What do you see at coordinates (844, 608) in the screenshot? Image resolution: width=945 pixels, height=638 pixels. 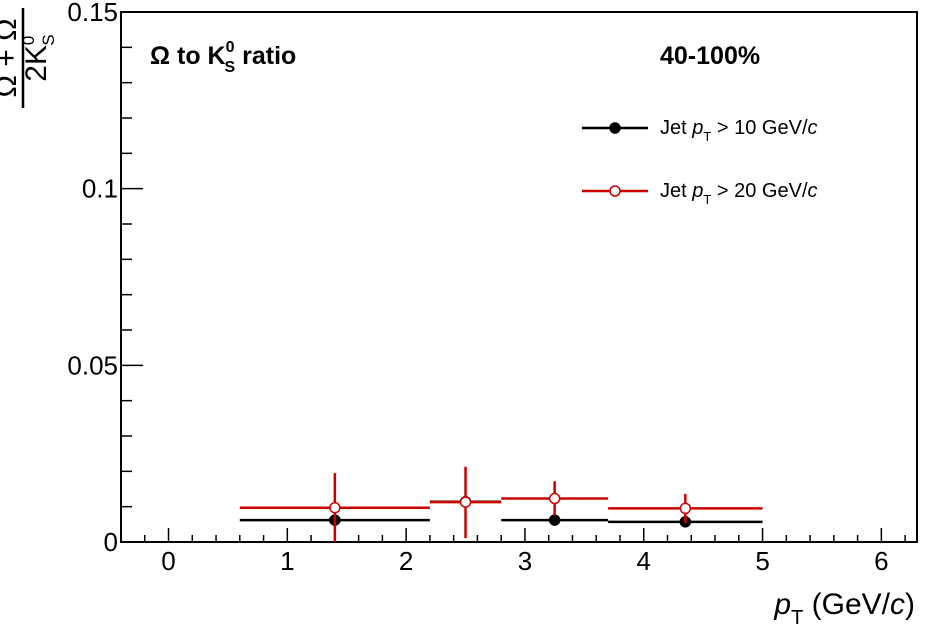 I see `x-axis-title: pT (GeV/c)` at bounding box center [844, 608].